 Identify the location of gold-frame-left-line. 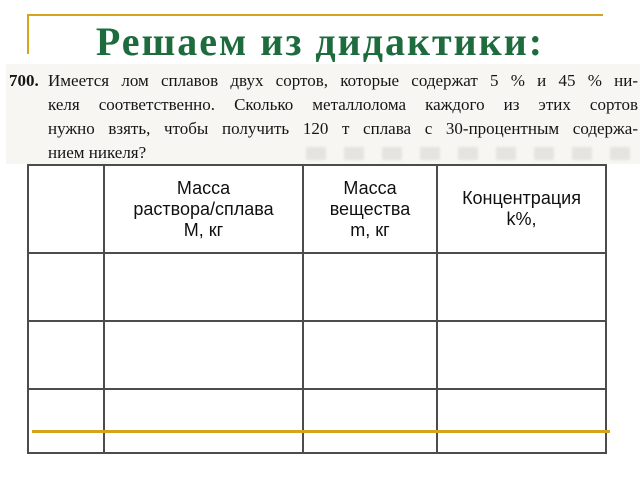
(28, 34).